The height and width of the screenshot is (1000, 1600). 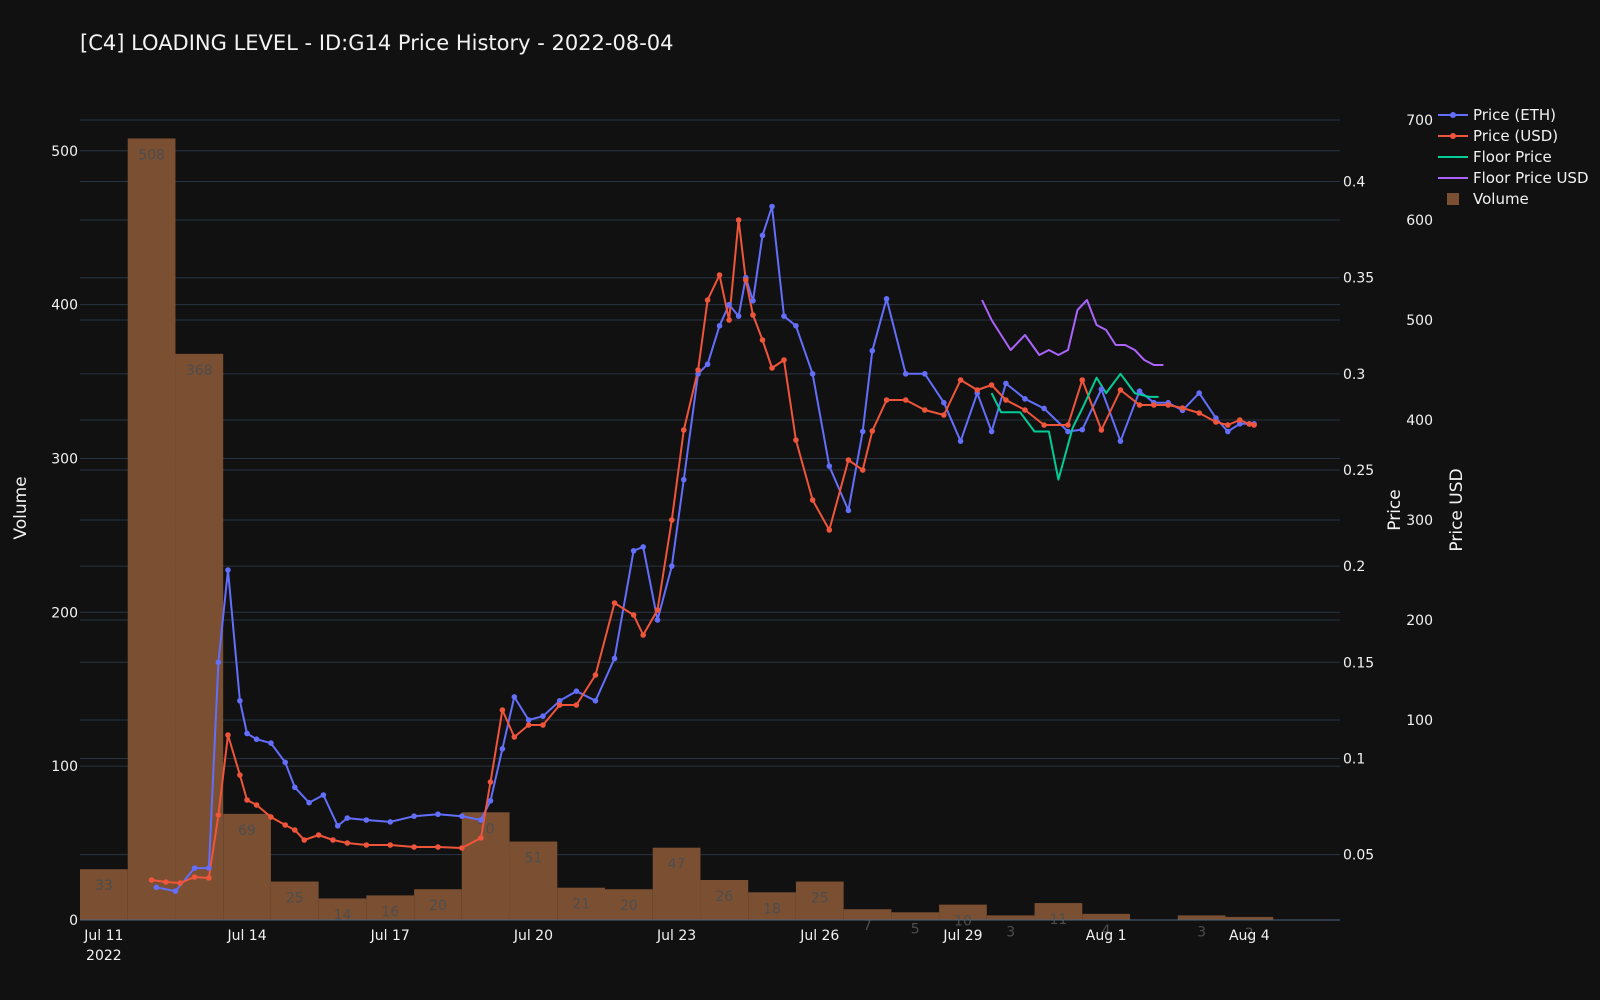 I want to click on volume-bar-label: 368, so click(x=199, y=371).